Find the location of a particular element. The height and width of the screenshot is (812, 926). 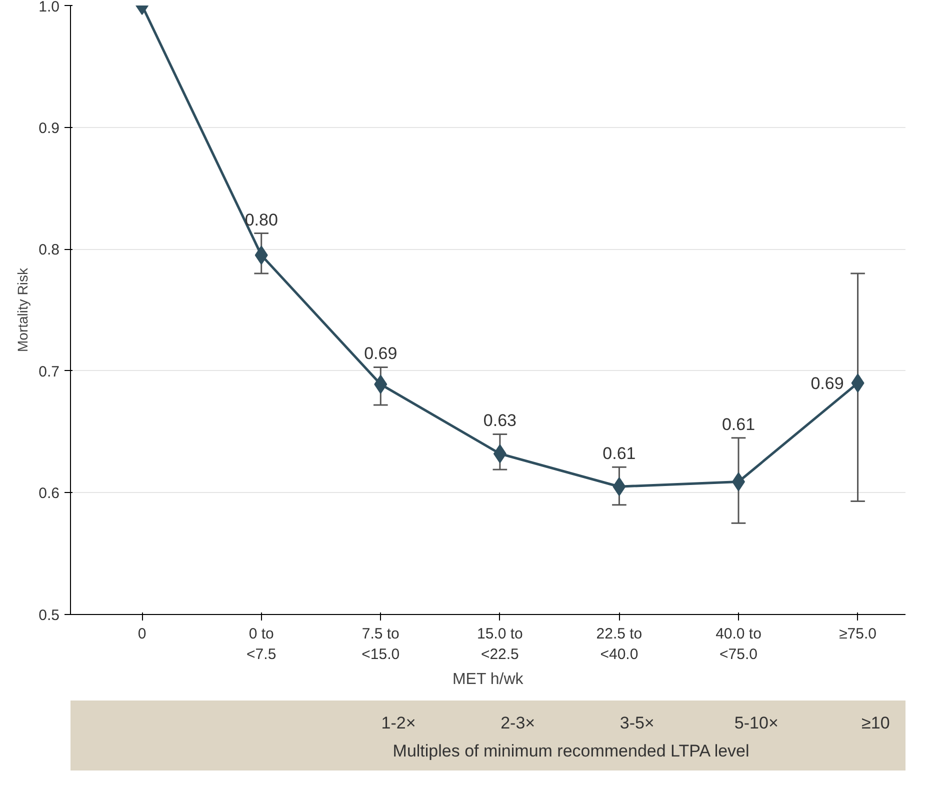

y-tick-label: 0.7 is located at coordinates (49, 371).